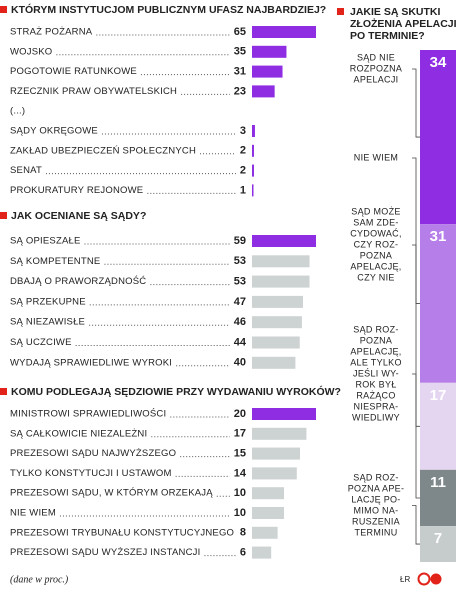 The width and height of the screenshot is (458, 608). Describe the element at coordinates (73, 71) in the screenshot. I see `category-label: POGOTOWIE RATUNKOWE` at that location.